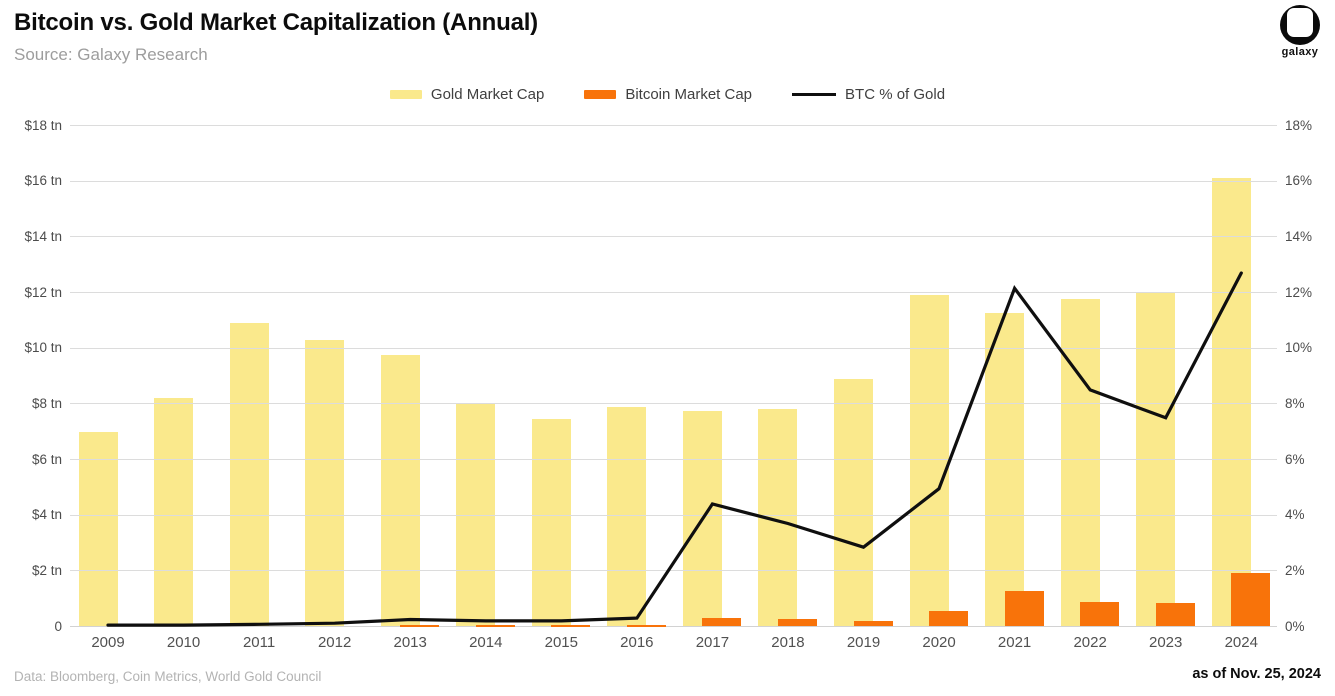 The height and width of the screenshot is (696, 1335). I want to click on y-axis-label-left: 0, so click(58, 626).